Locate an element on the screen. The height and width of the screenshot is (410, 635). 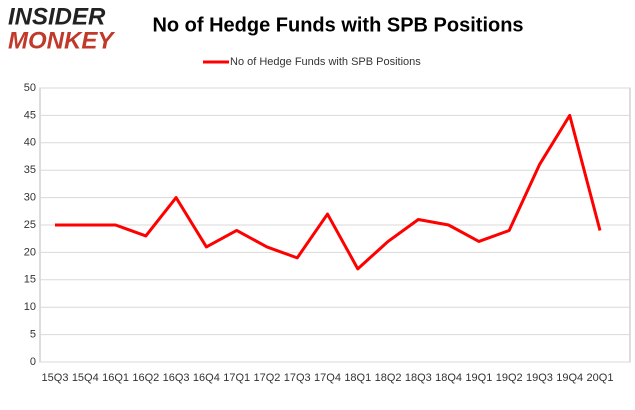
x-tick-label: 16Q2 is located at coordinates (145, 378).